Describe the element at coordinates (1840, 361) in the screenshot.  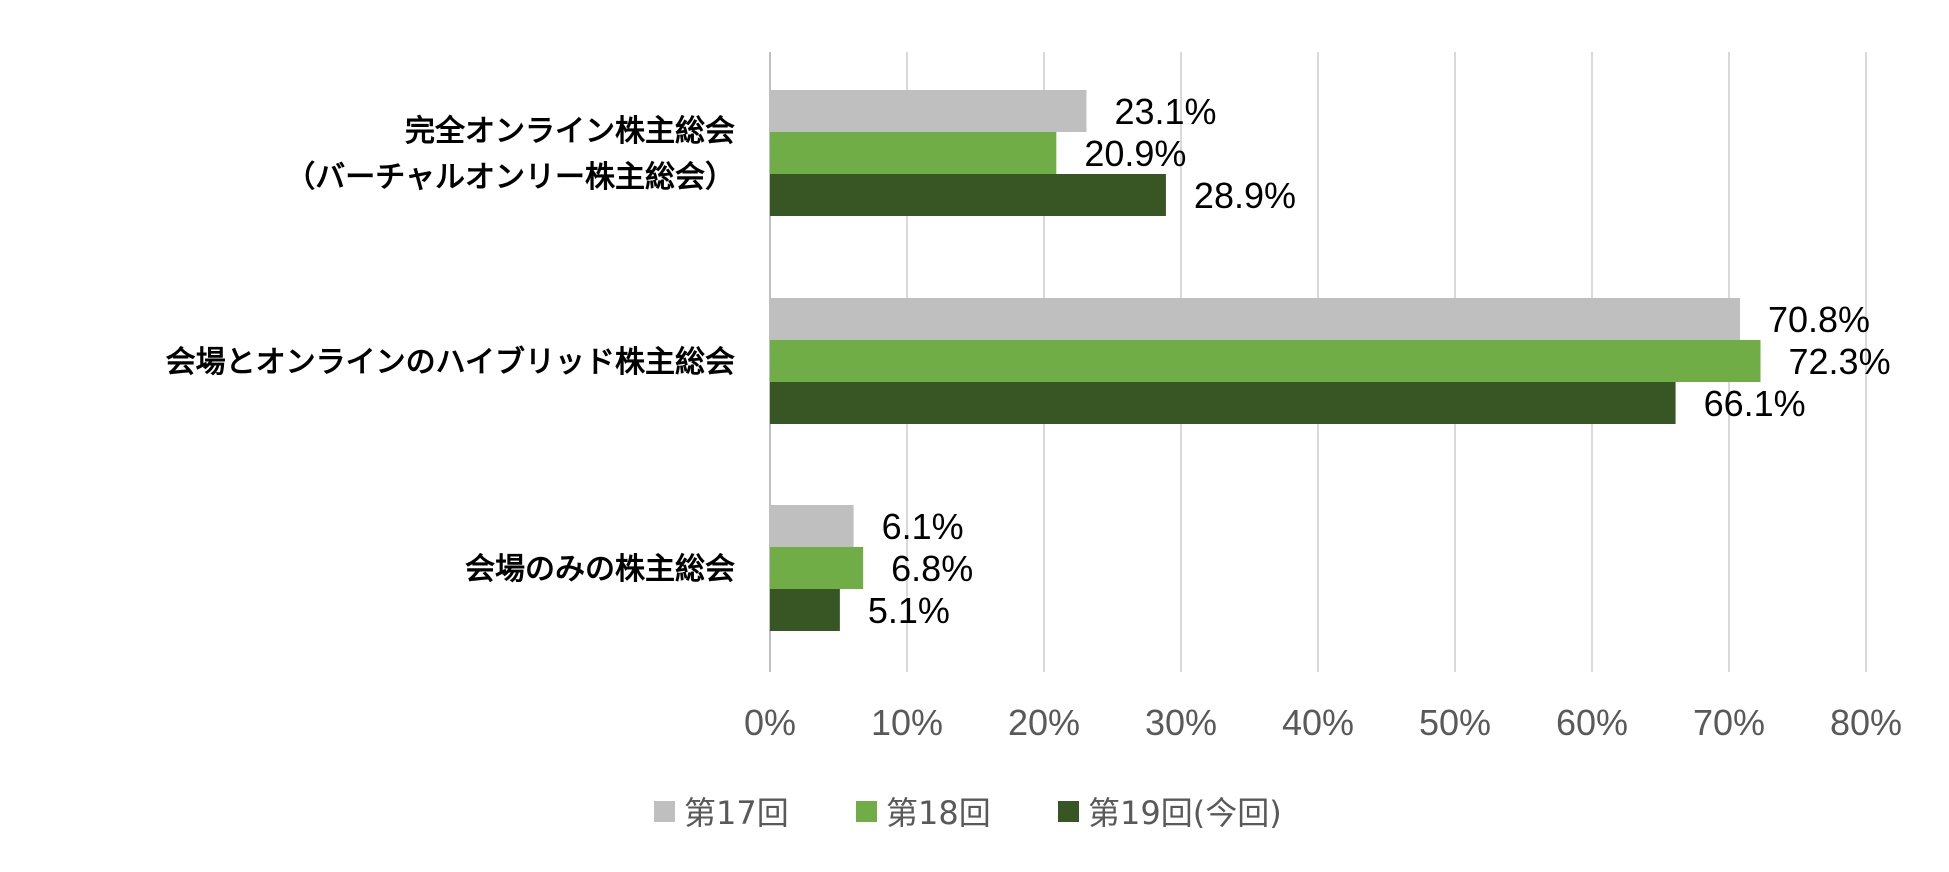
I see `data-label: 72.3%` at that location.